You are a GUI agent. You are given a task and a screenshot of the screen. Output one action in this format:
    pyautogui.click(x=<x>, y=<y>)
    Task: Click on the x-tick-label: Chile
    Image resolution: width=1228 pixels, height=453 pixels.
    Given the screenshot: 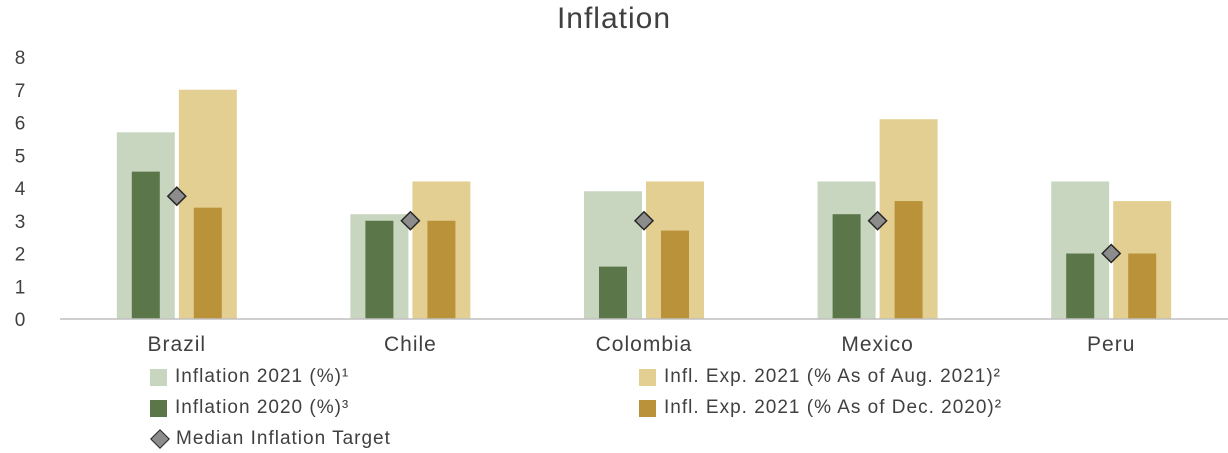 What is the action you would take?
    pyautogui.click(x=410, y=344)
    